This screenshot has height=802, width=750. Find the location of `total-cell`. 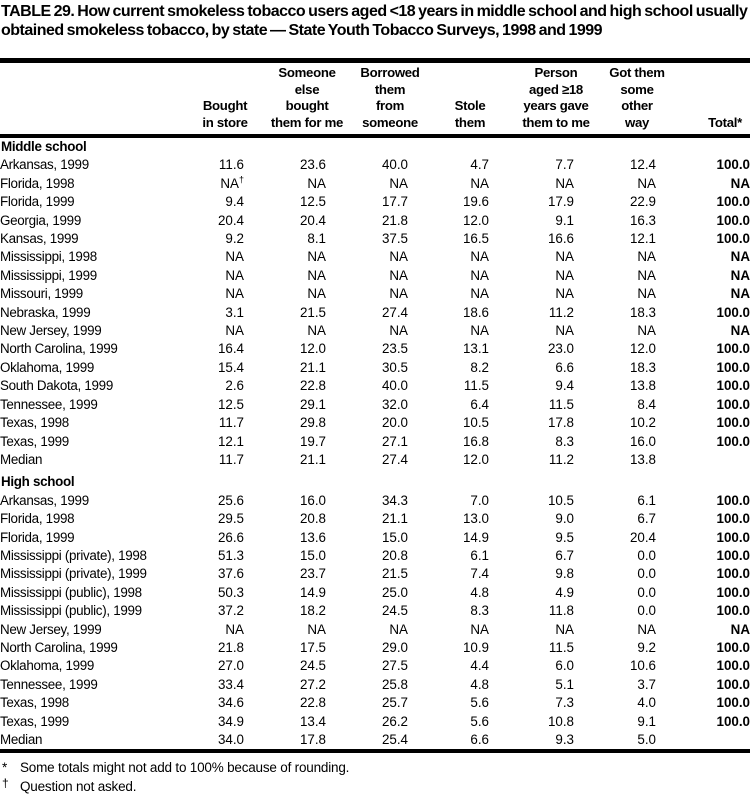

total-cell is located at coordinates (703, 740).